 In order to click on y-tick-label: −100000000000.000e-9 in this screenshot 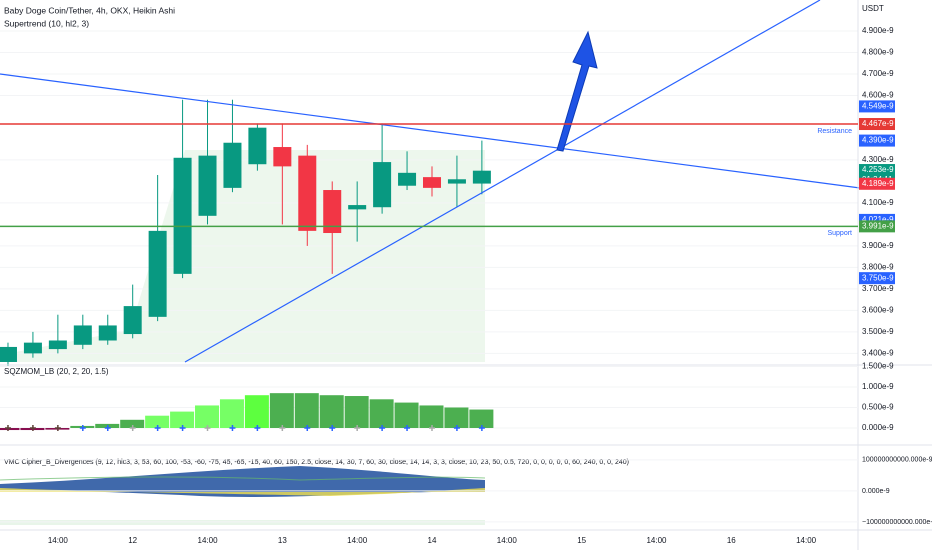, I will do `click(897, 522)`.